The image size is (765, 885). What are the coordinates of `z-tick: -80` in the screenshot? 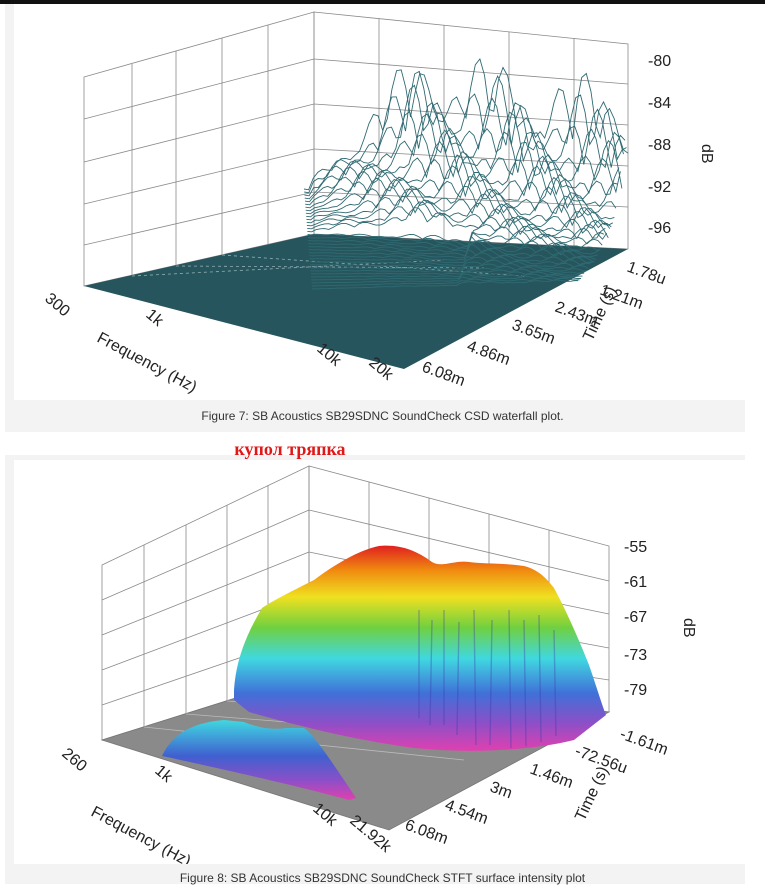 It's located at (659, 61).